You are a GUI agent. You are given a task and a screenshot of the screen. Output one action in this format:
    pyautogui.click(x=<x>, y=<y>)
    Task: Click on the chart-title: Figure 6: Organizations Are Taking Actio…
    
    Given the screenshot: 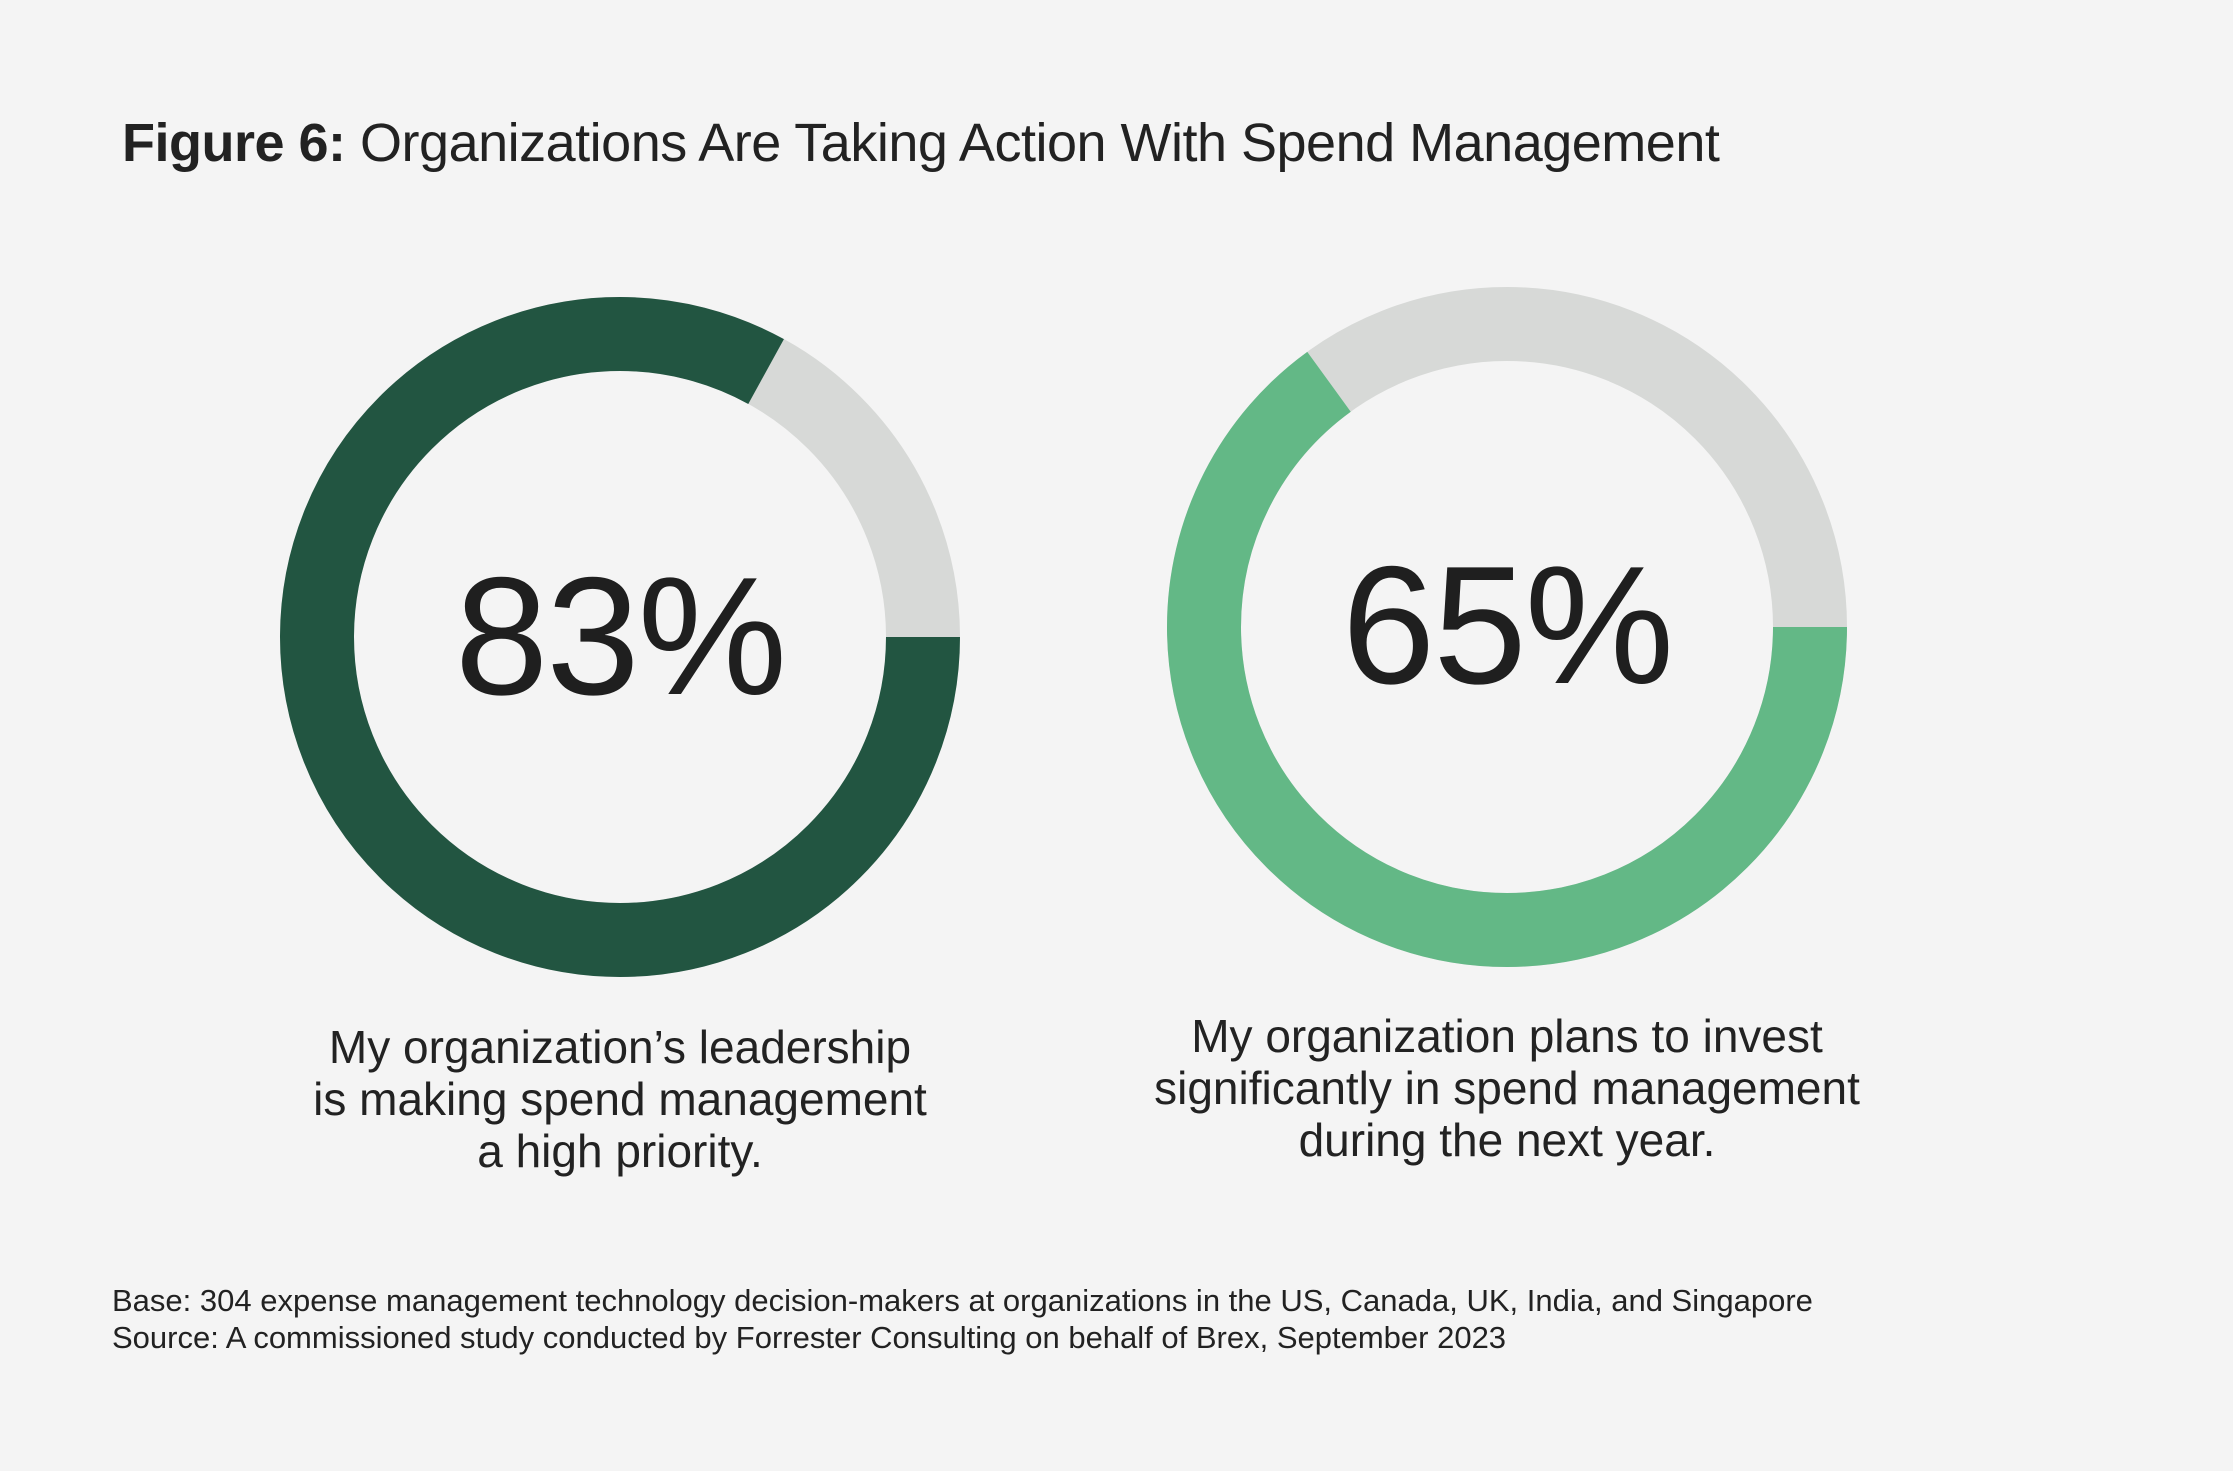 What is the action you would take?
    pyautogui.click(x=921, y=143)
    